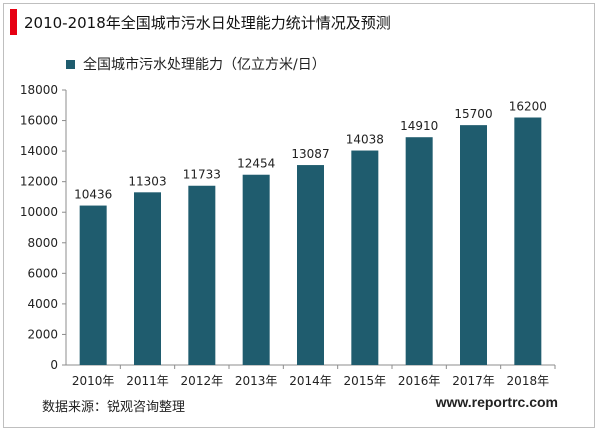 This screenshot has height=433, width=600. I want to click on data-label: 12454, so click(256, 164).